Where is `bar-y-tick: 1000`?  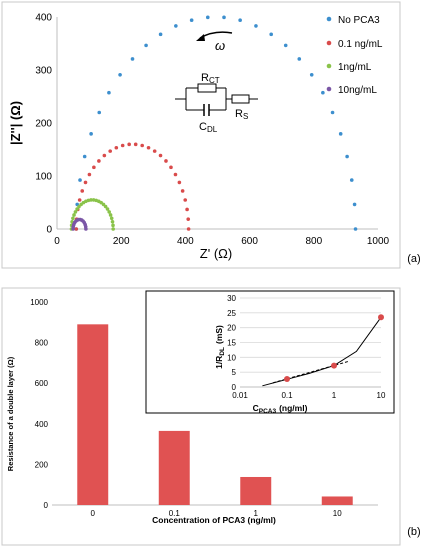 bar-y-tick: 1000 is located at coordinates (39, 302).